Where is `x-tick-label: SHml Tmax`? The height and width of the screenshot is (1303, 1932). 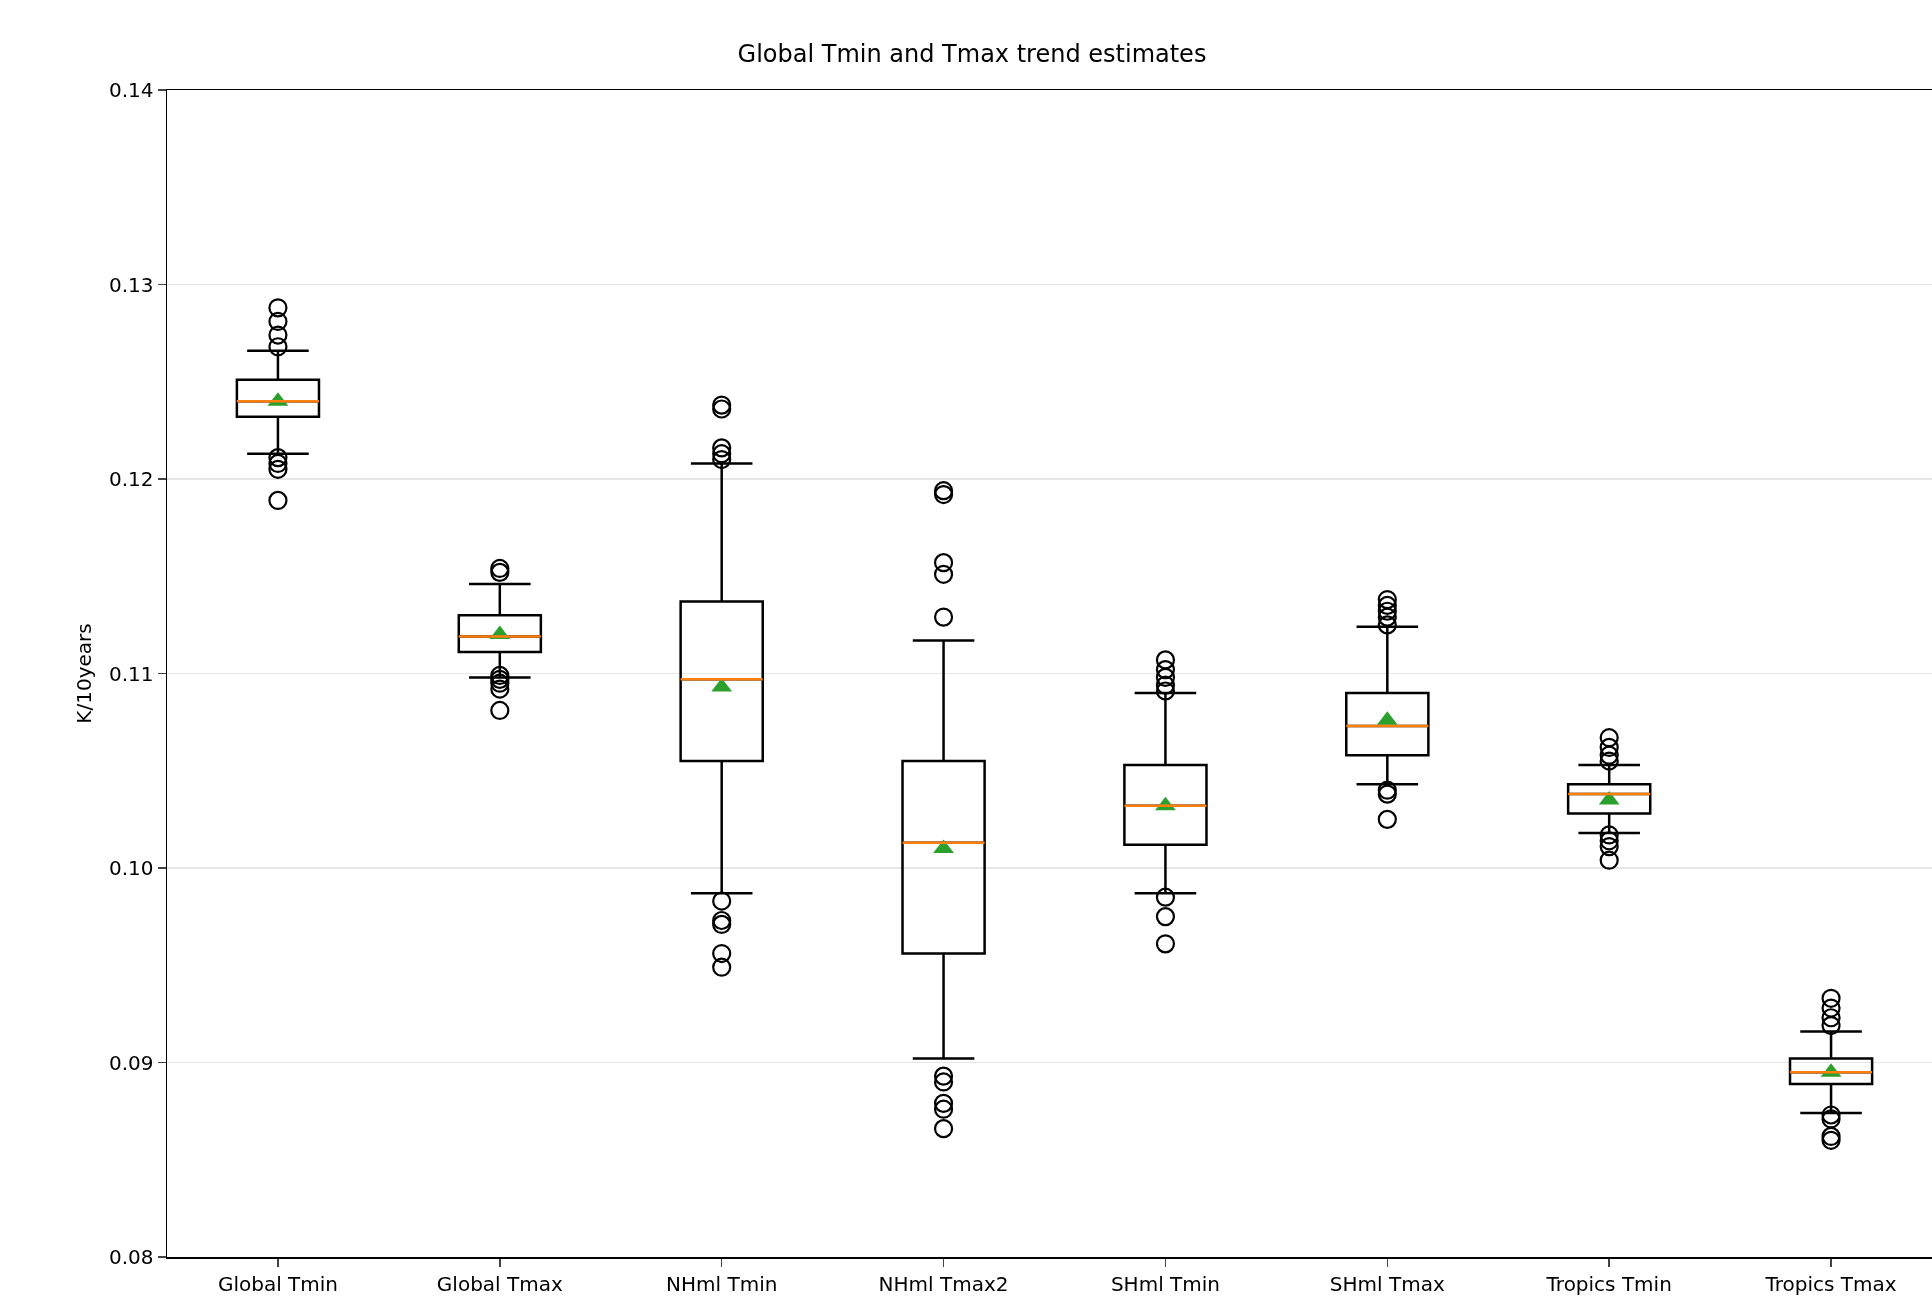 x-tick-label: SHml Tmax is located at coordinates (1387, 1283).